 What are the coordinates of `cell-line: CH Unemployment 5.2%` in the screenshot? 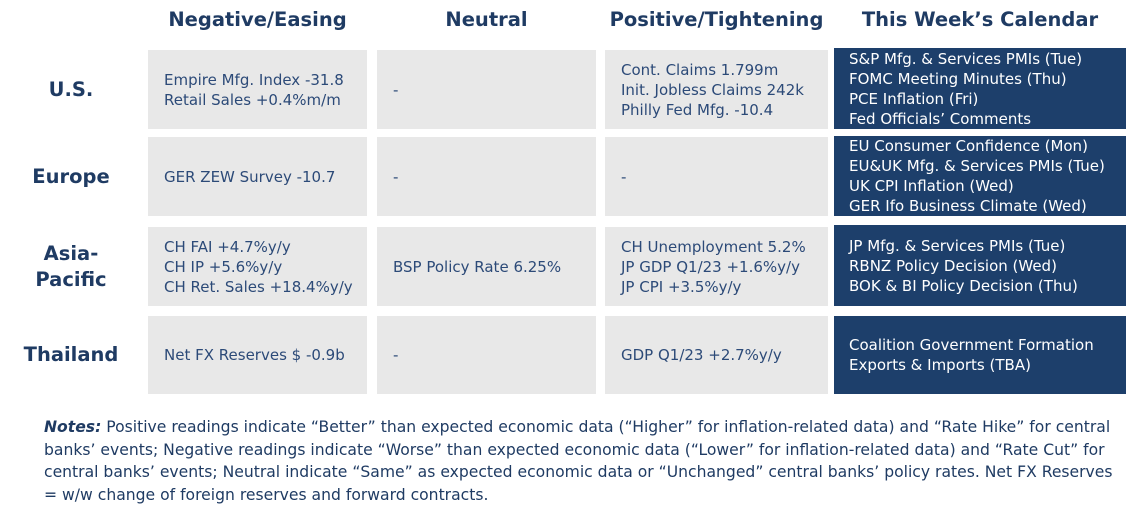 It's located at (713, 246).